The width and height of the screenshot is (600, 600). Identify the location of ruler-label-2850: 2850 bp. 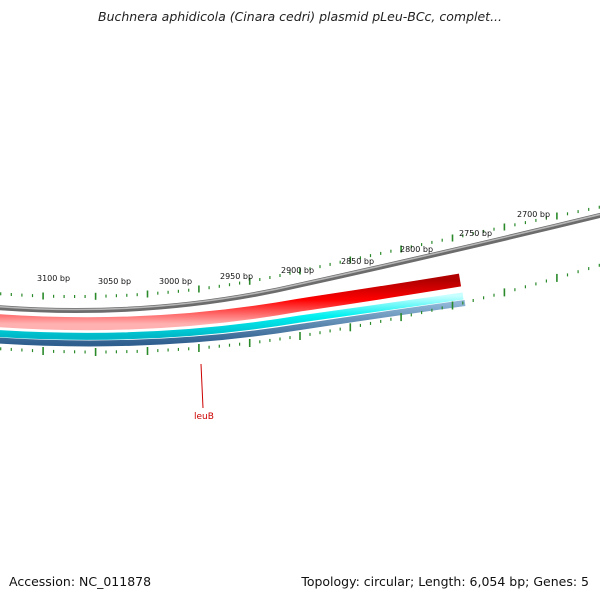
(357, 261).